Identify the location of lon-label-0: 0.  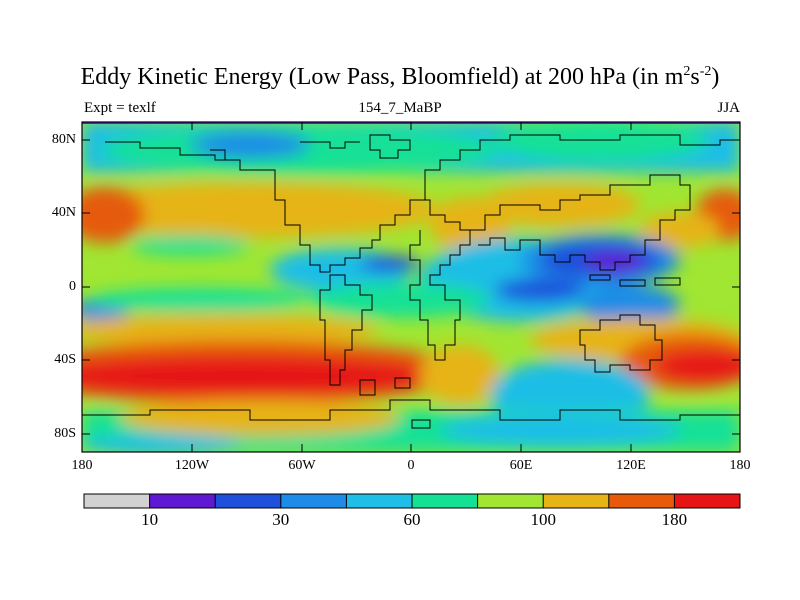
(411, 465).